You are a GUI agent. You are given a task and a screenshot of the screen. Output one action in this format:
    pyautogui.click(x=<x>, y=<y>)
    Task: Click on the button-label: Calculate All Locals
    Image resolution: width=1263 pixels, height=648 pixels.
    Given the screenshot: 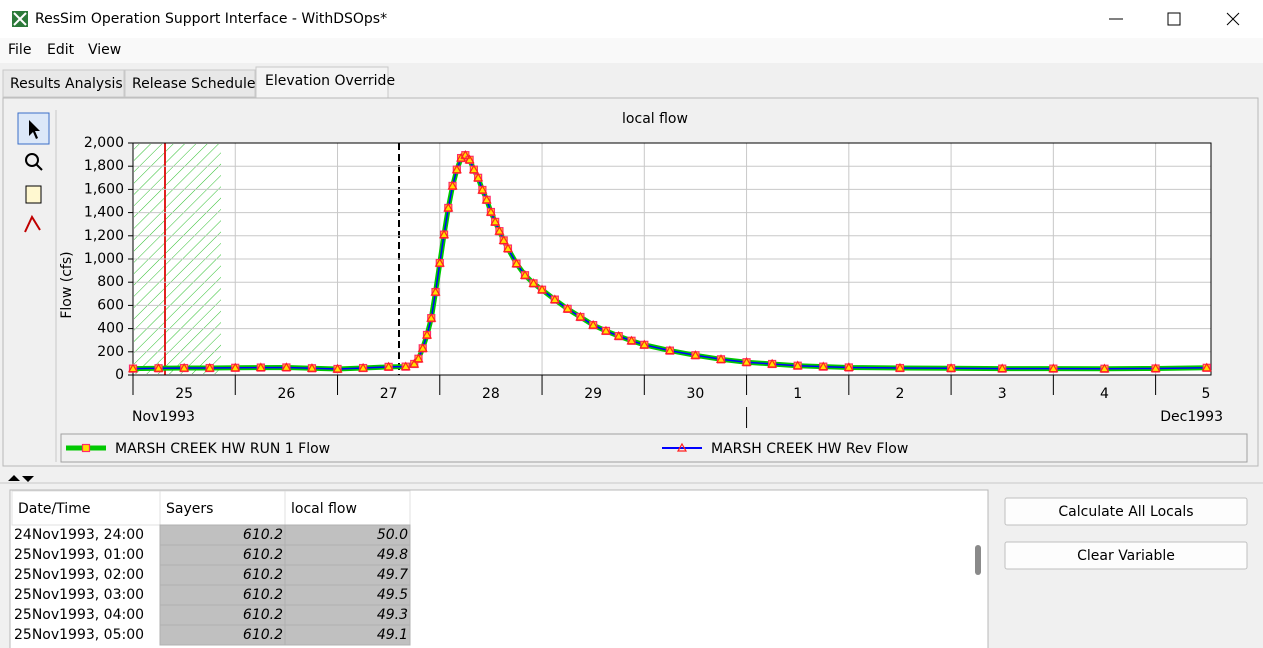 What is the action you would take?
    pyautogui.click(x=1125, y=512)
    